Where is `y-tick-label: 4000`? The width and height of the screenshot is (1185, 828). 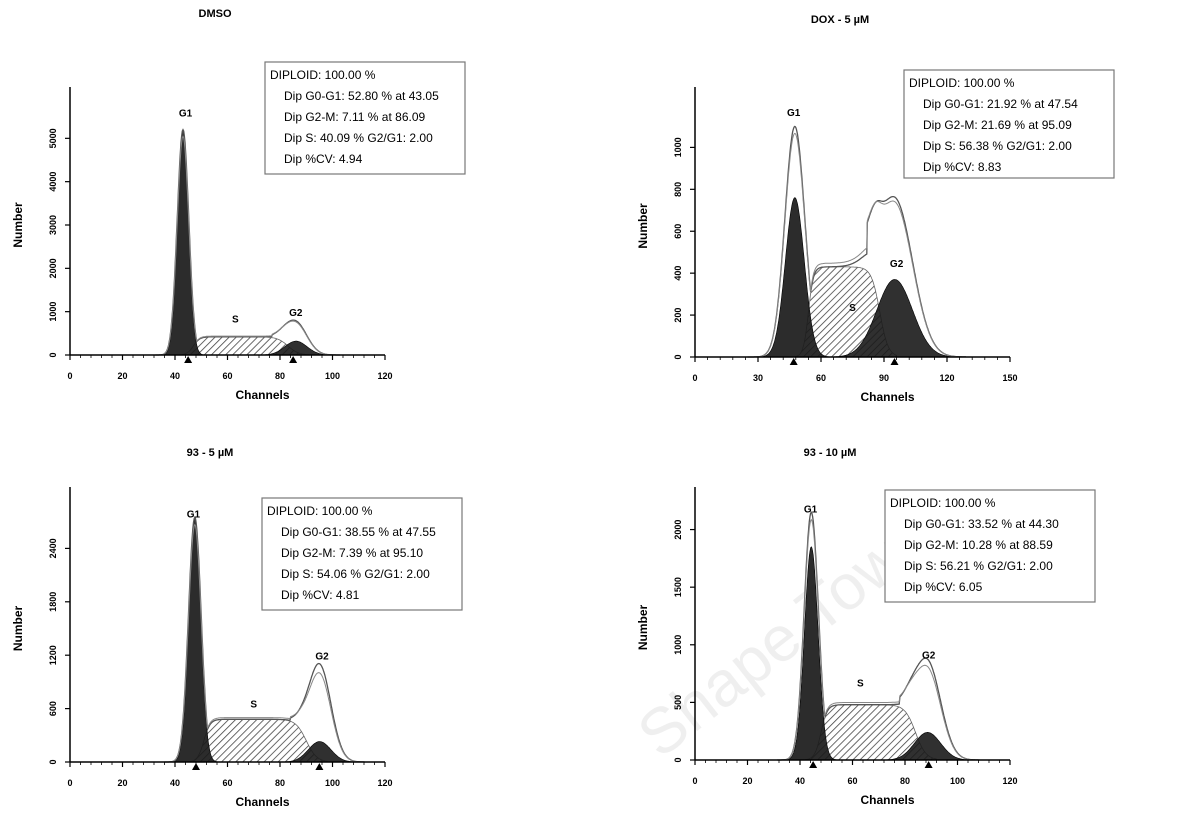 y-tick-label: 4000 is located at coordinates (53, 182).